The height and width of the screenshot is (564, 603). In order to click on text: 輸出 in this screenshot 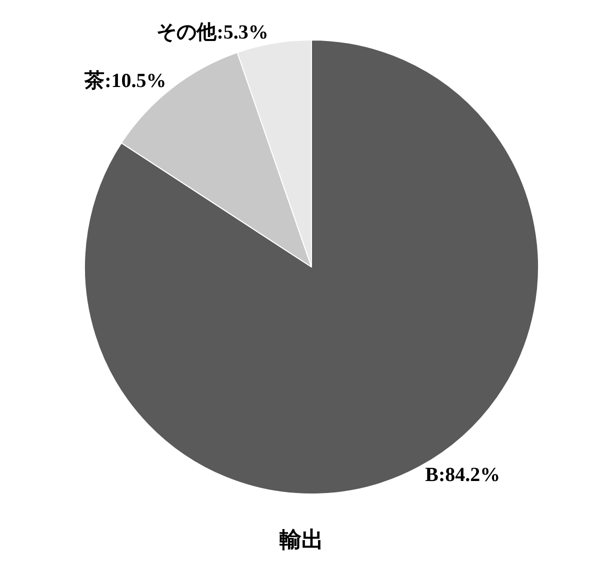, I will do `click(301, 539)`.